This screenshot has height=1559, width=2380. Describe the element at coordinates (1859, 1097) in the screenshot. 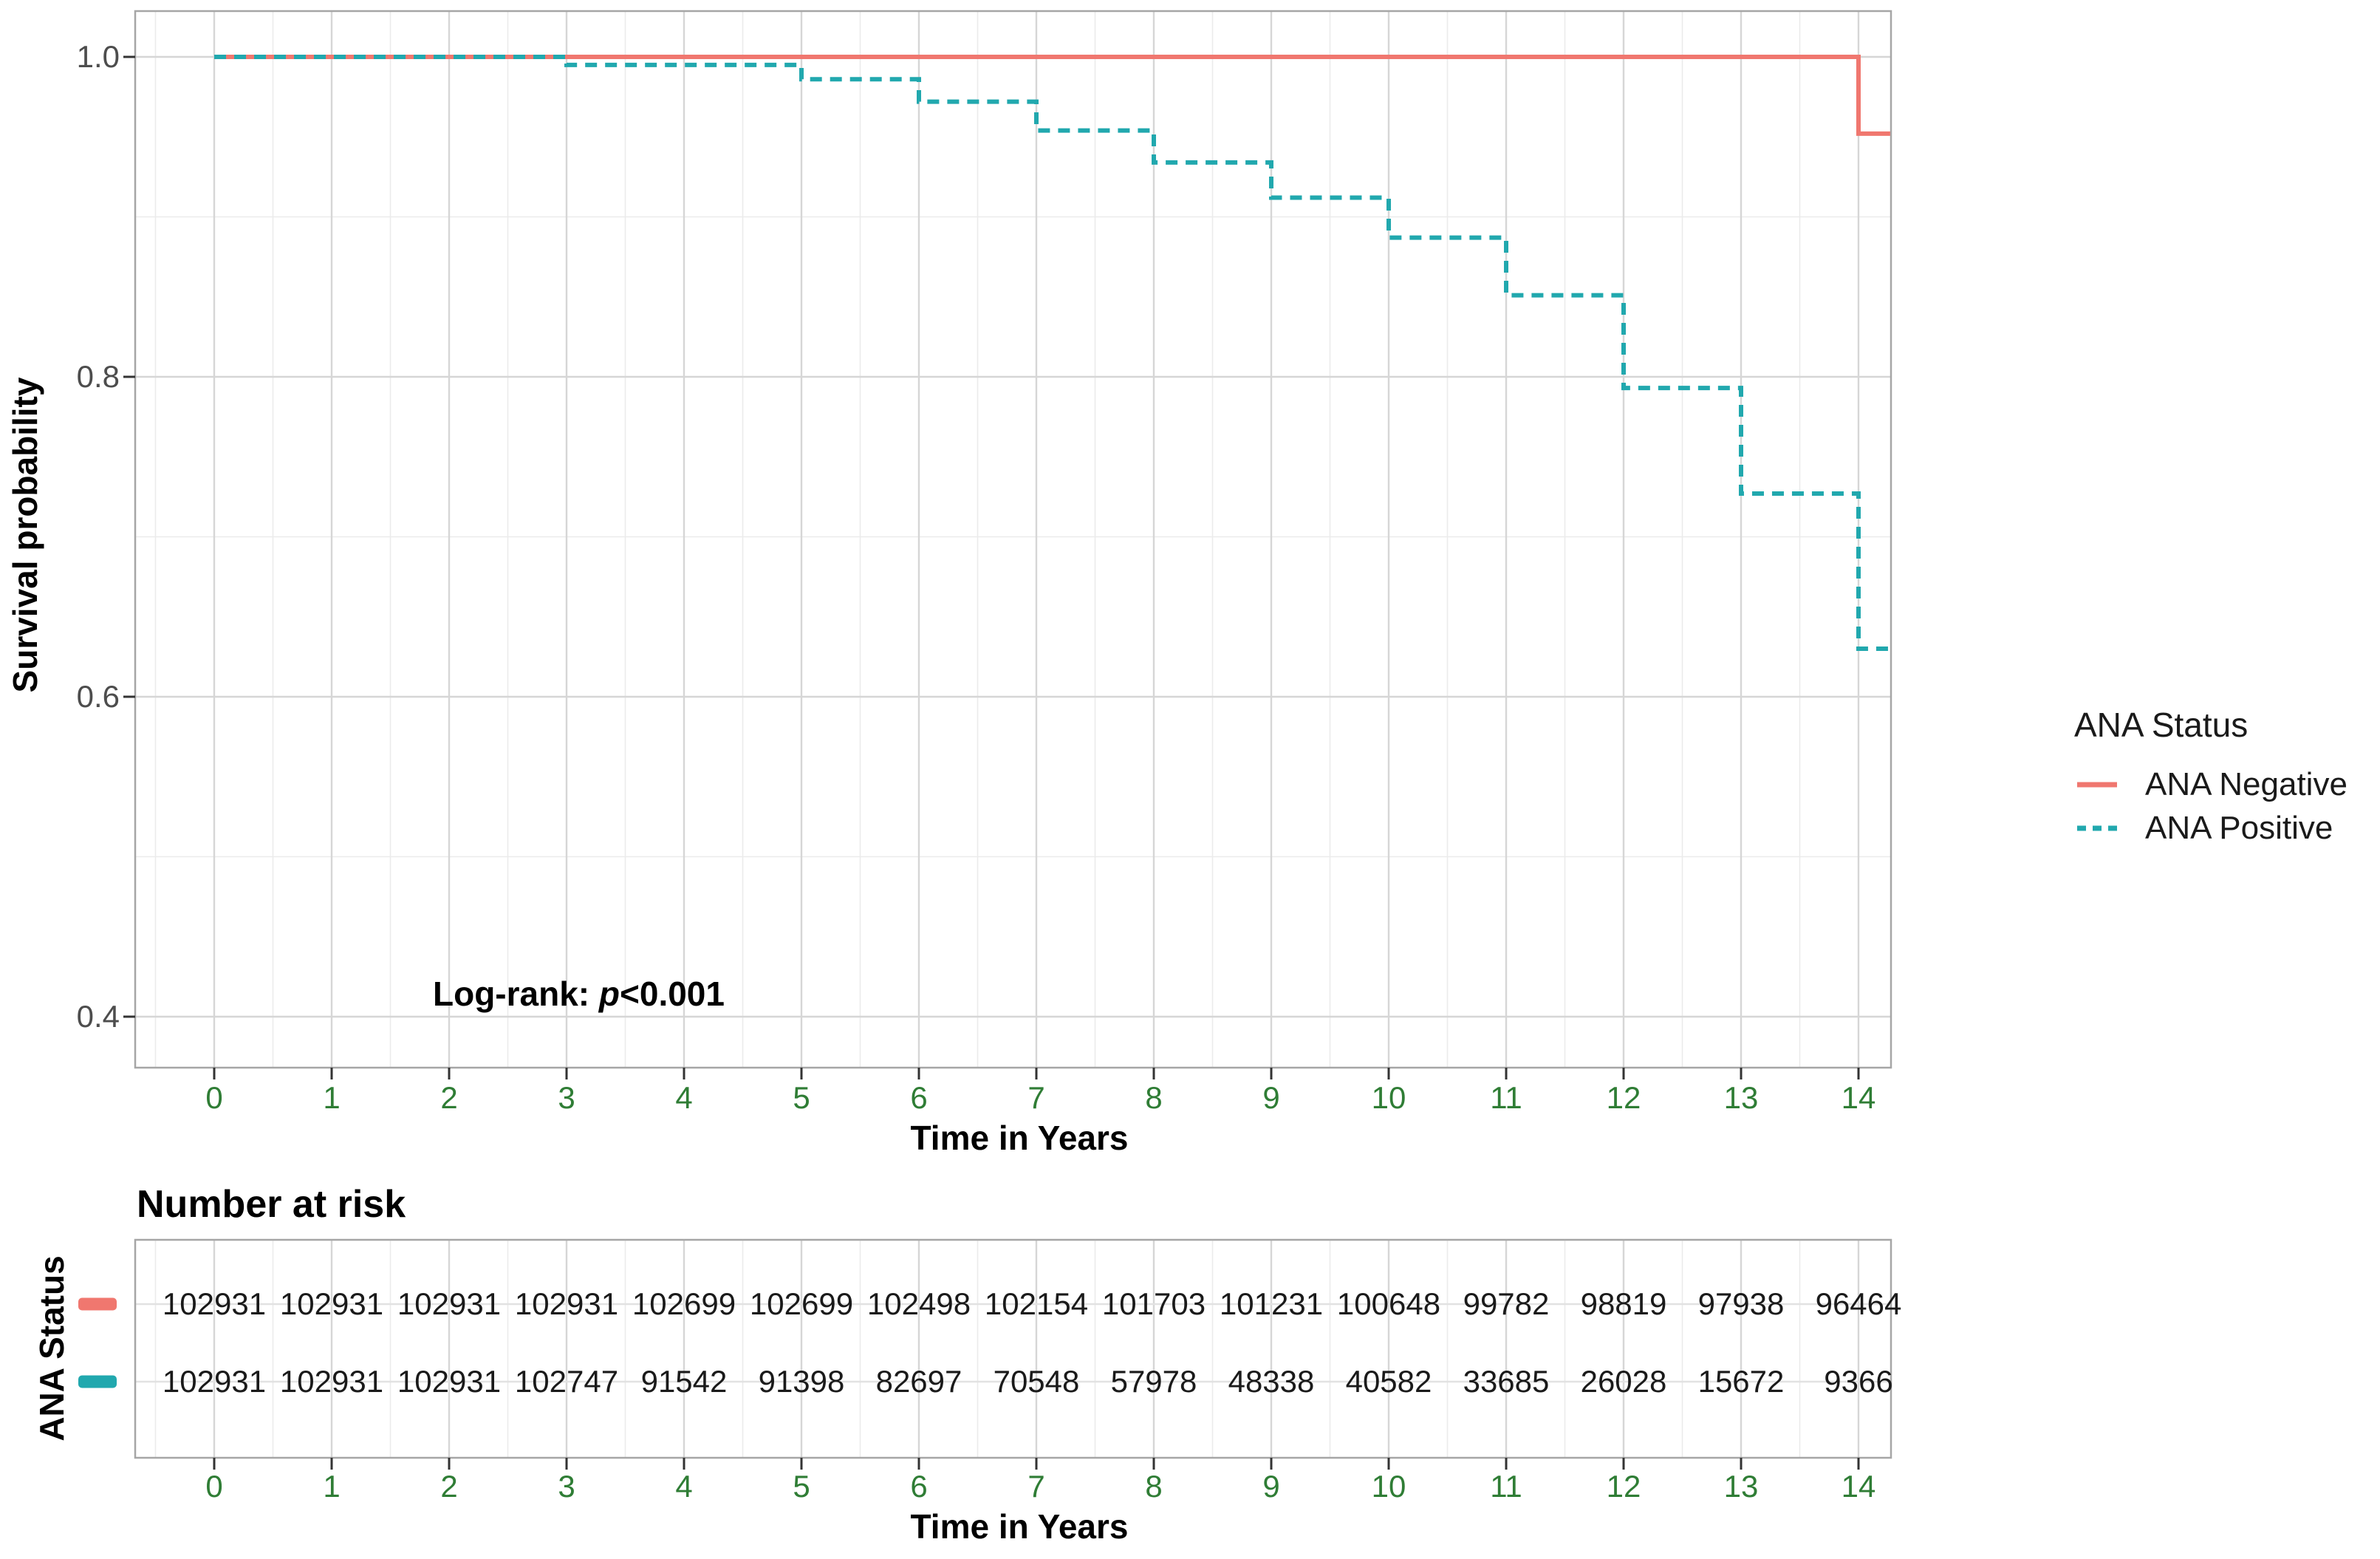

I see `x-tick-label-main: 14` at that location.